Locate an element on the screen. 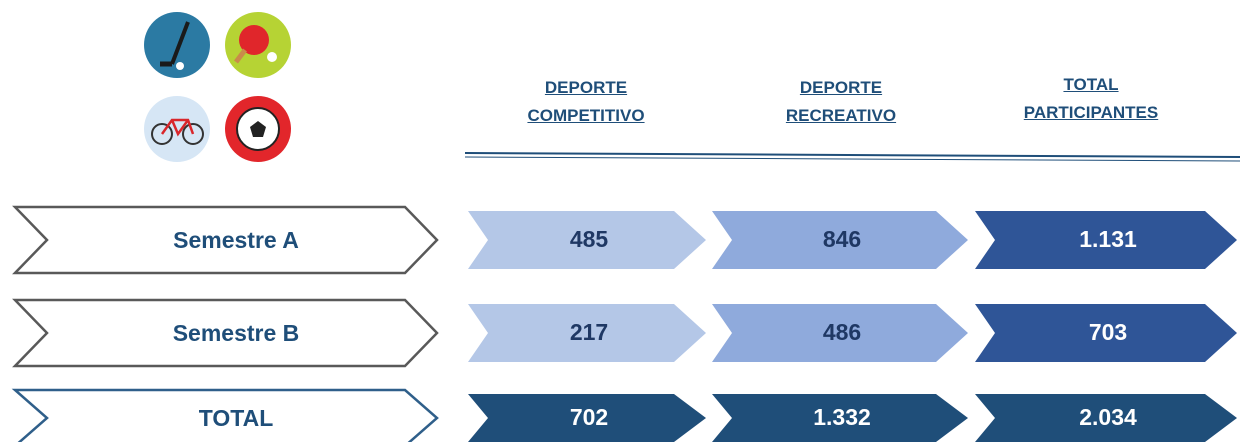  column-header: TOTAL PARTICIPANTES is located at coordinates (1091, 98).